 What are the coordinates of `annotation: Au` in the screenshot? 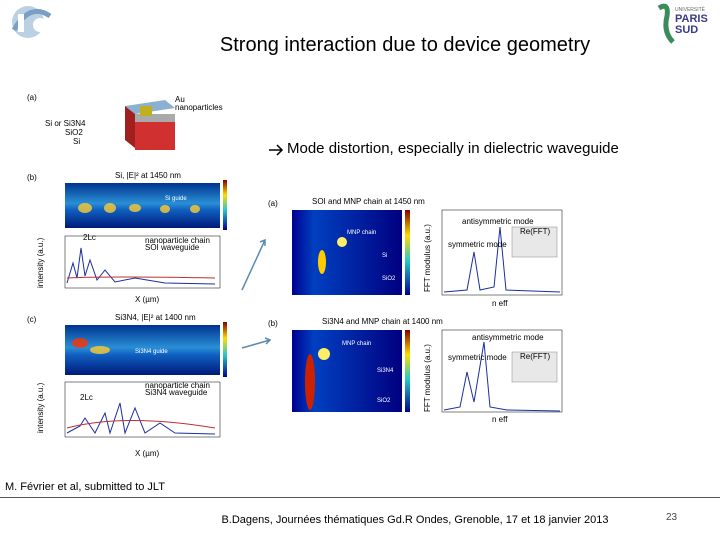 It's located at (180, 99).